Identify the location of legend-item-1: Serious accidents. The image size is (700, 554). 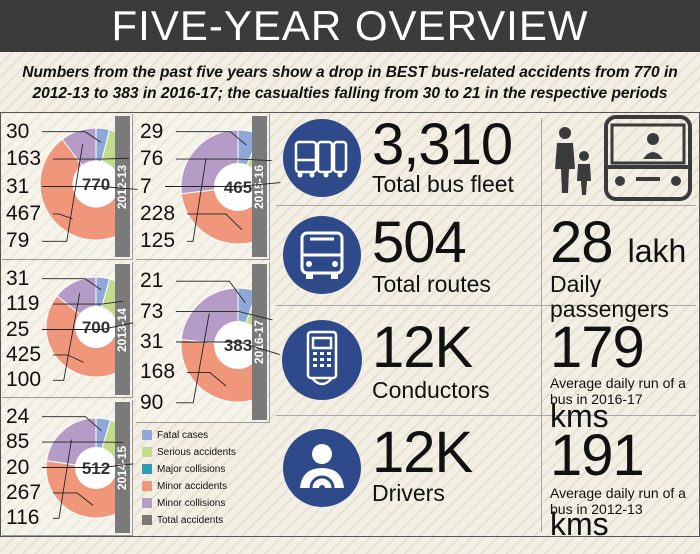
(189, 453).